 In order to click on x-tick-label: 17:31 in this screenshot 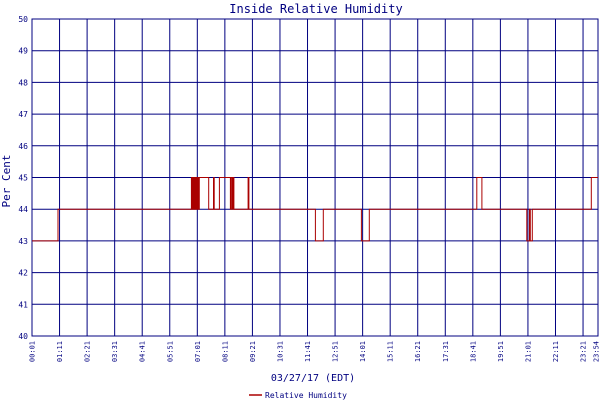, I will do `click(446, 351)`.